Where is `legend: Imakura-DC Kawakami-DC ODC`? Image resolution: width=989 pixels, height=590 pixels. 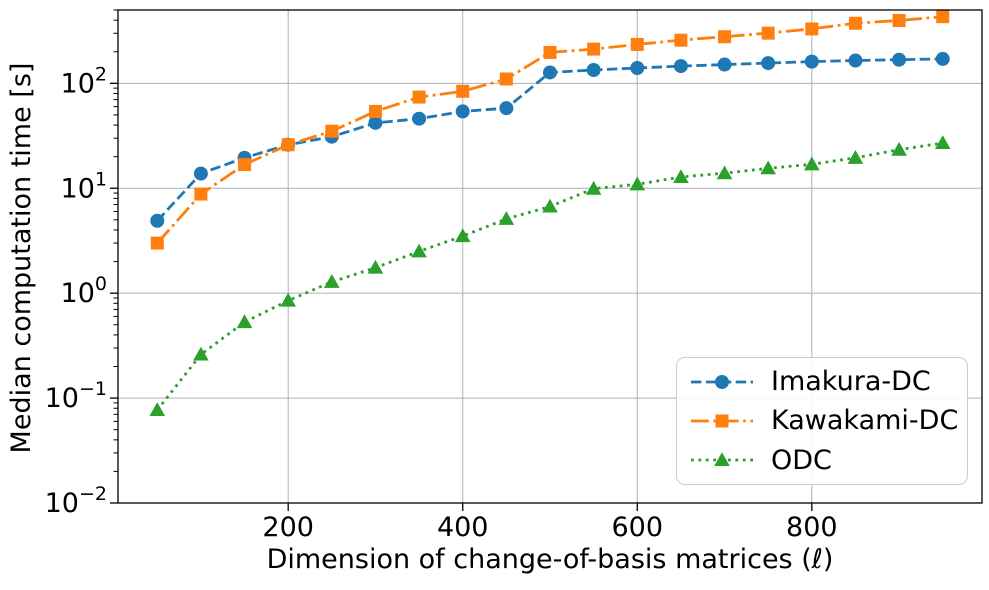 legend: Imakura-DC Kawakami-DC ODC is located at coordinates (822, 421).